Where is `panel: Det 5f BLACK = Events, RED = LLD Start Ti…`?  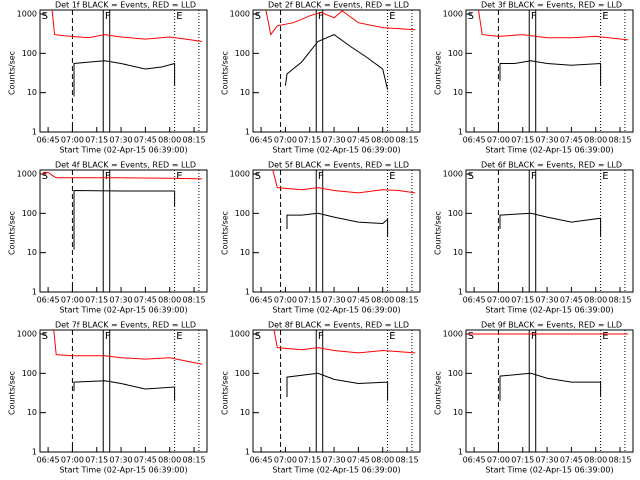
panel: Det 5f BLACK = Events, RED = LLD Start Ti… is located at coordinates (321, 238).